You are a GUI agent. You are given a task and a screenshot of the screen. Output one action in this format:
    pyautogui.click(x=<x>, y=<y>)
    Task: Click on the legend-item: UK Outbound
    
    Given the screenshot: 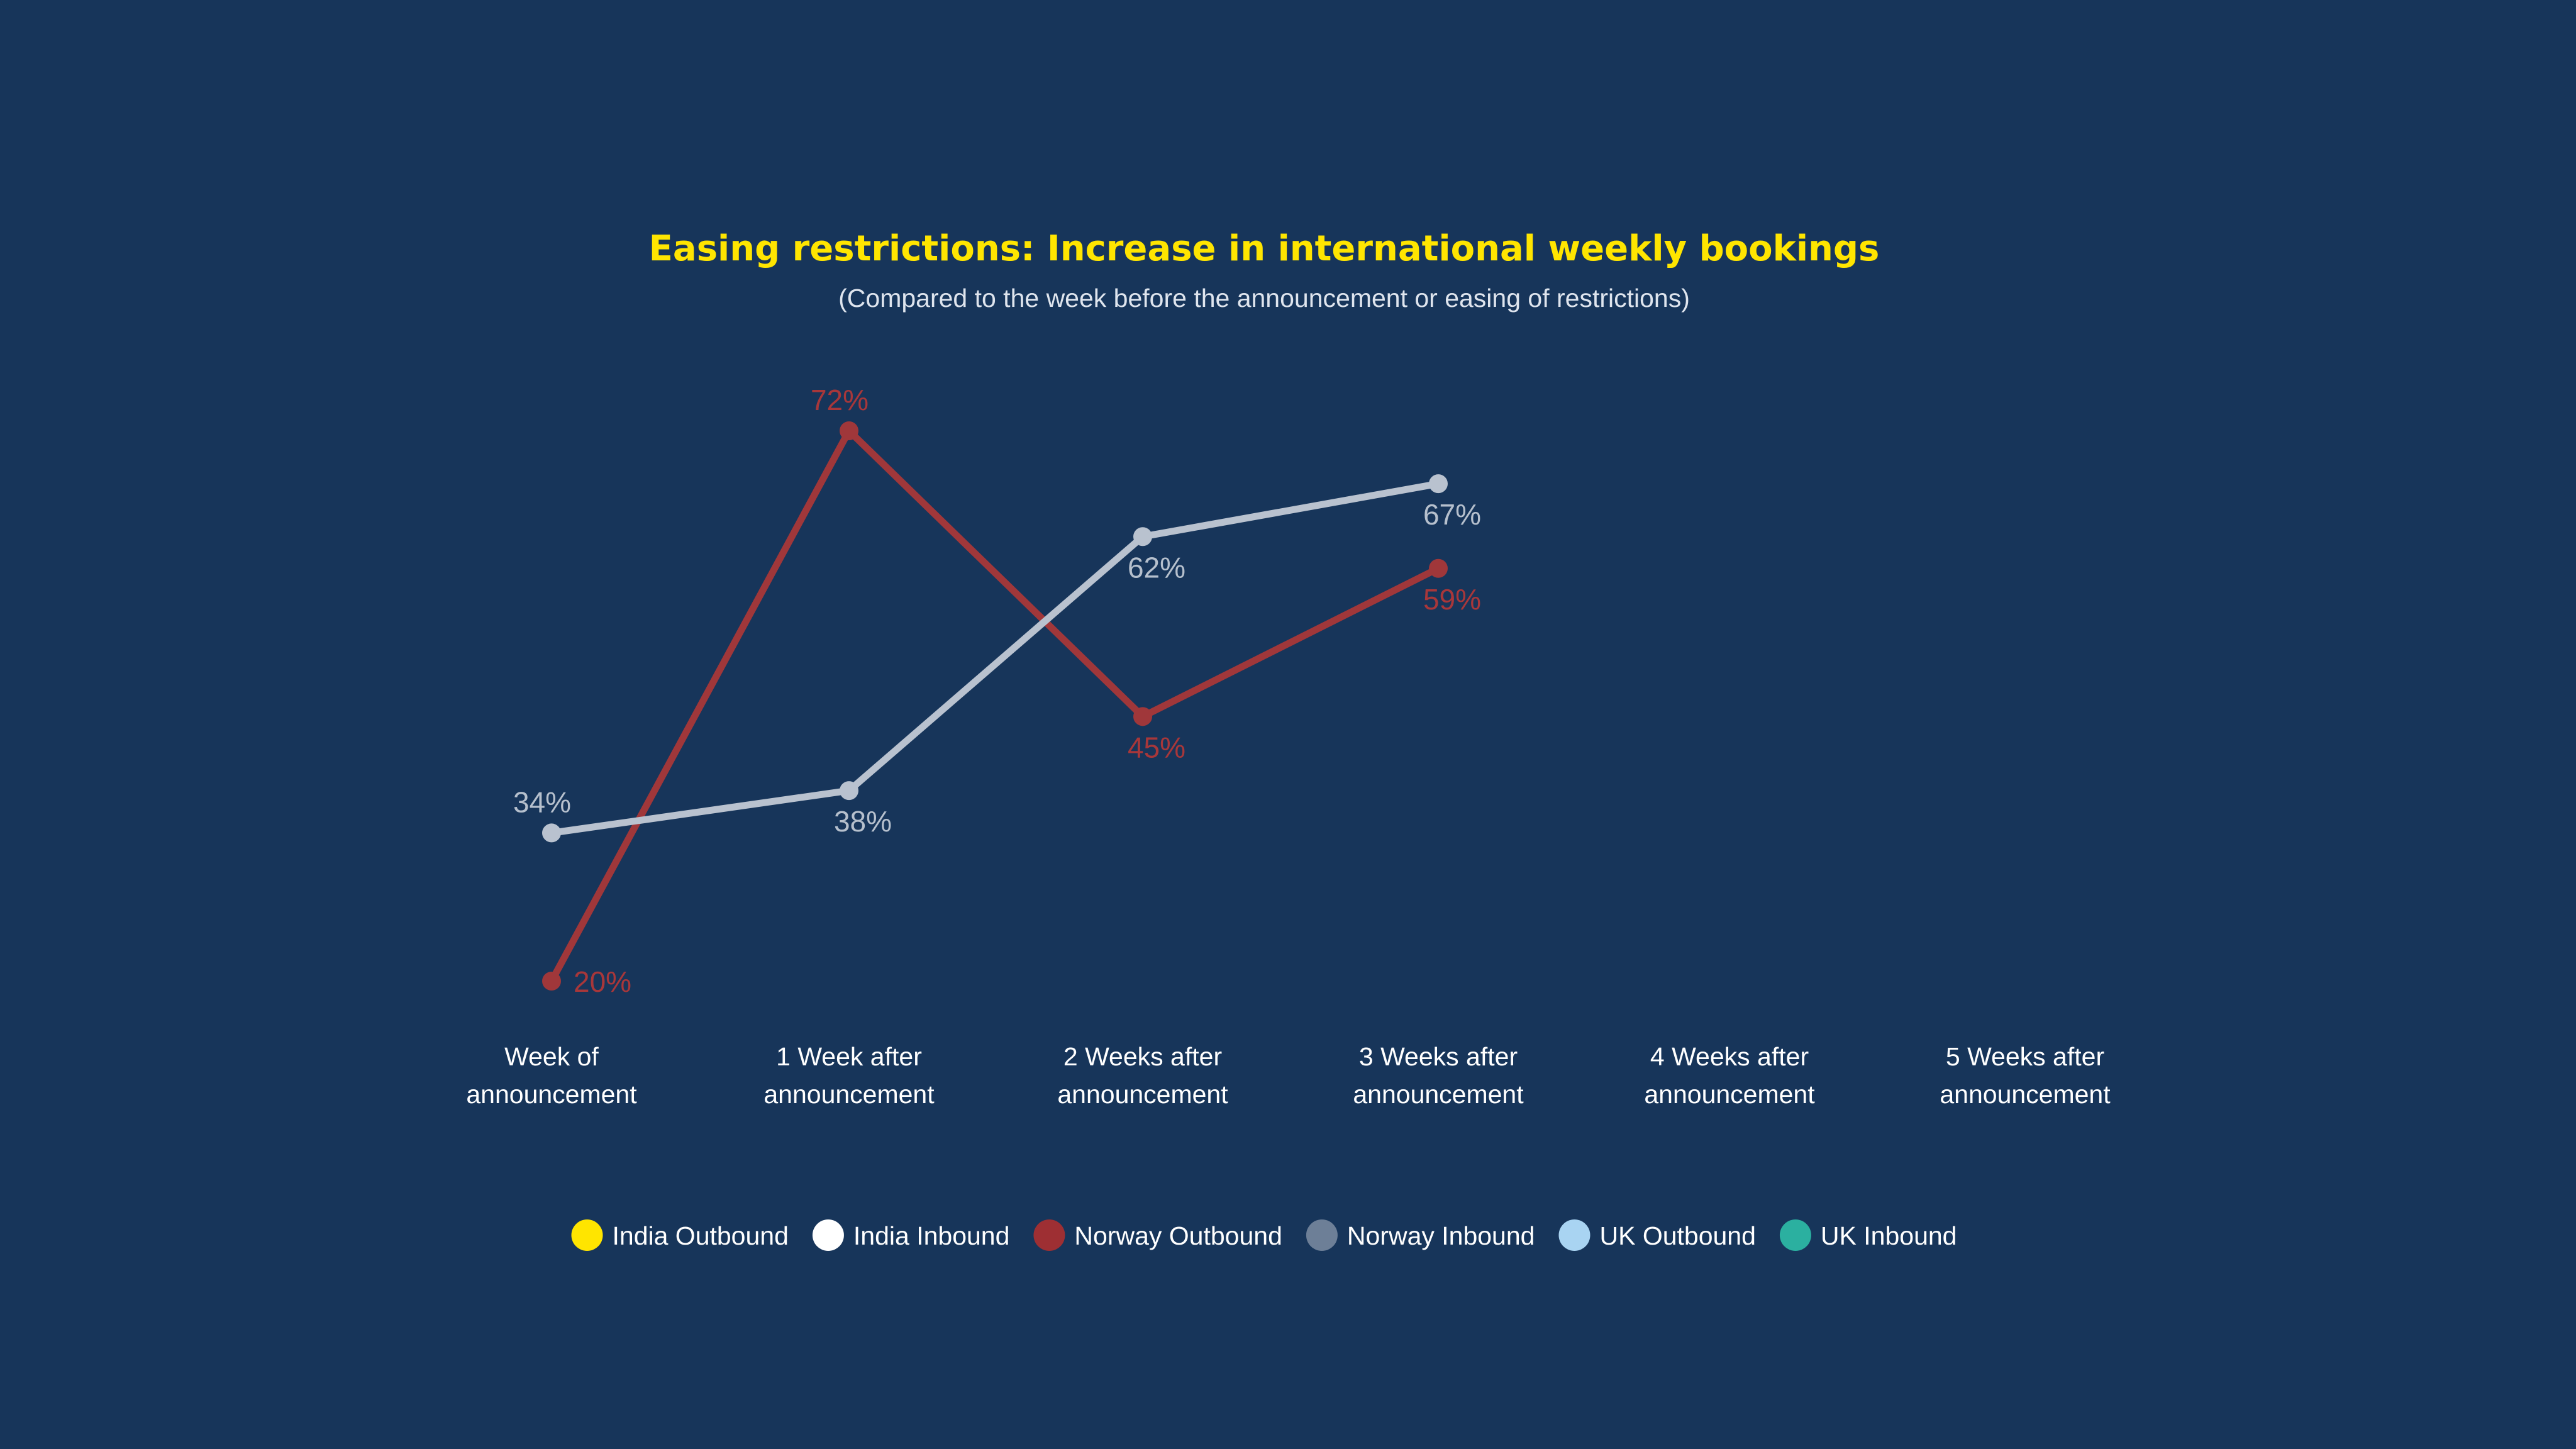 What is the action you would take?
    pyautogui.click(x=1657, y=1235)
    